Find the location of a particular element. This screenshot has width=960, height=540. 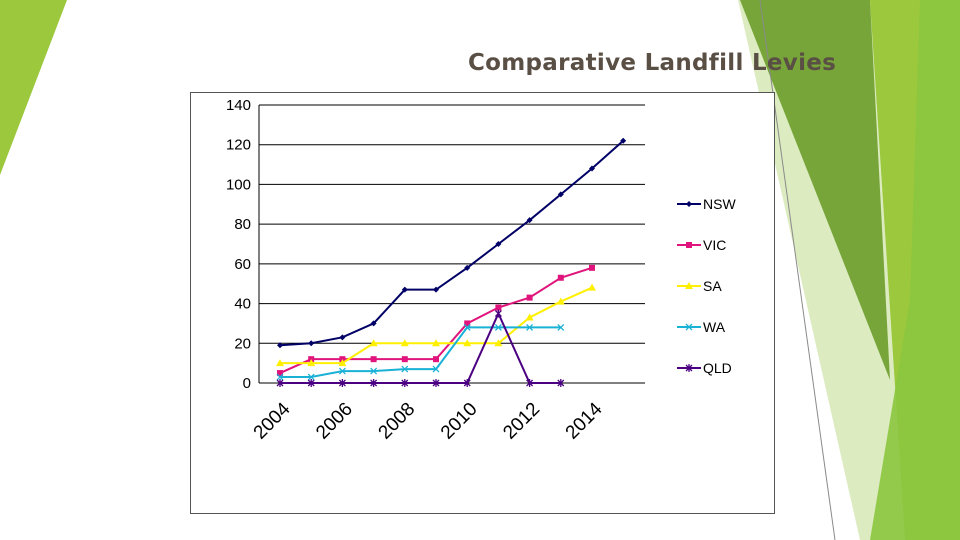

x-tick-label: 2006 is located at coordinates (334, 421).